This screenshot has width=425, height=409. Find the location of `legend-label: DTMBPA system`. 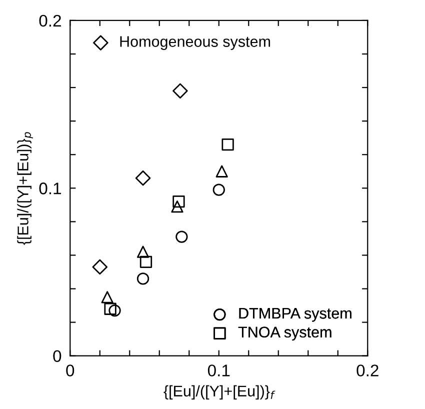

legend-label: DTMBPA system is located at coordinates (295, 315).